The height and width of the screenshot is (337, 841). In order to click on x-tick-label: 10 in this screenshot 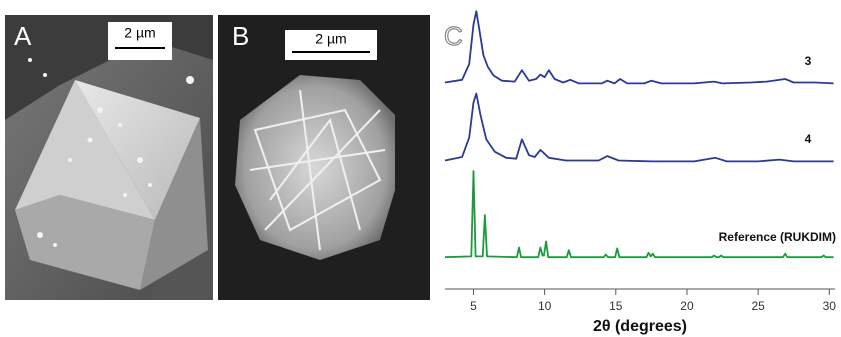, I will do `click(545, 306)`.